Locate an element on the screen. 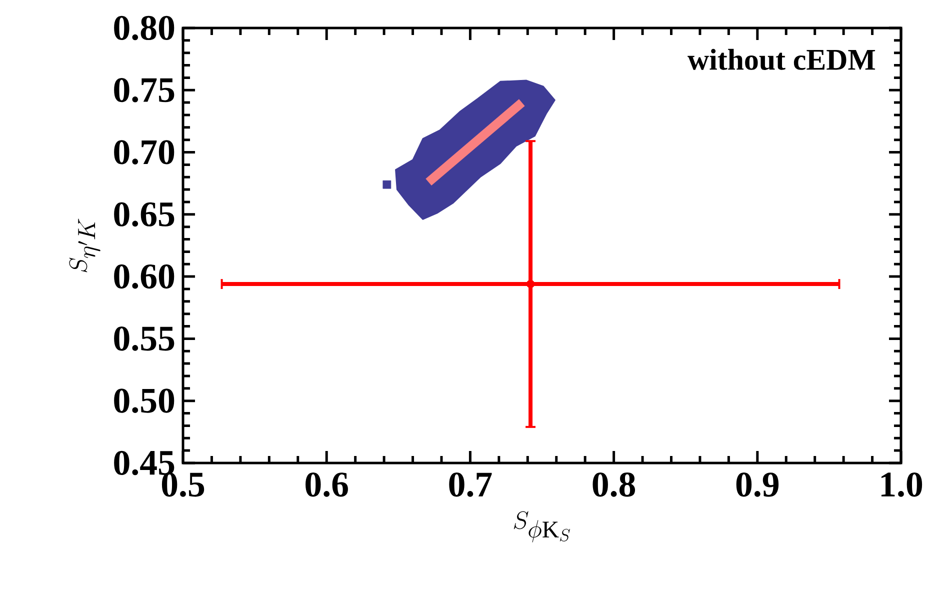  y-tick-label: 0.50 is located at coordinates (144, 401).